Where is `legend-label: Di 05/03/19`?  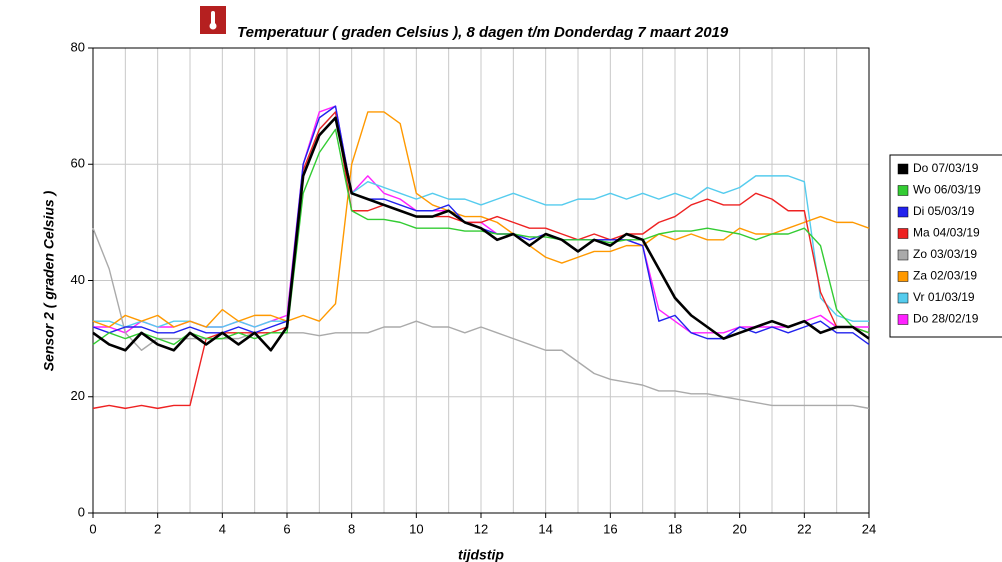
legend-label: Di 05/03/19 is located at coordinates (944, 211).